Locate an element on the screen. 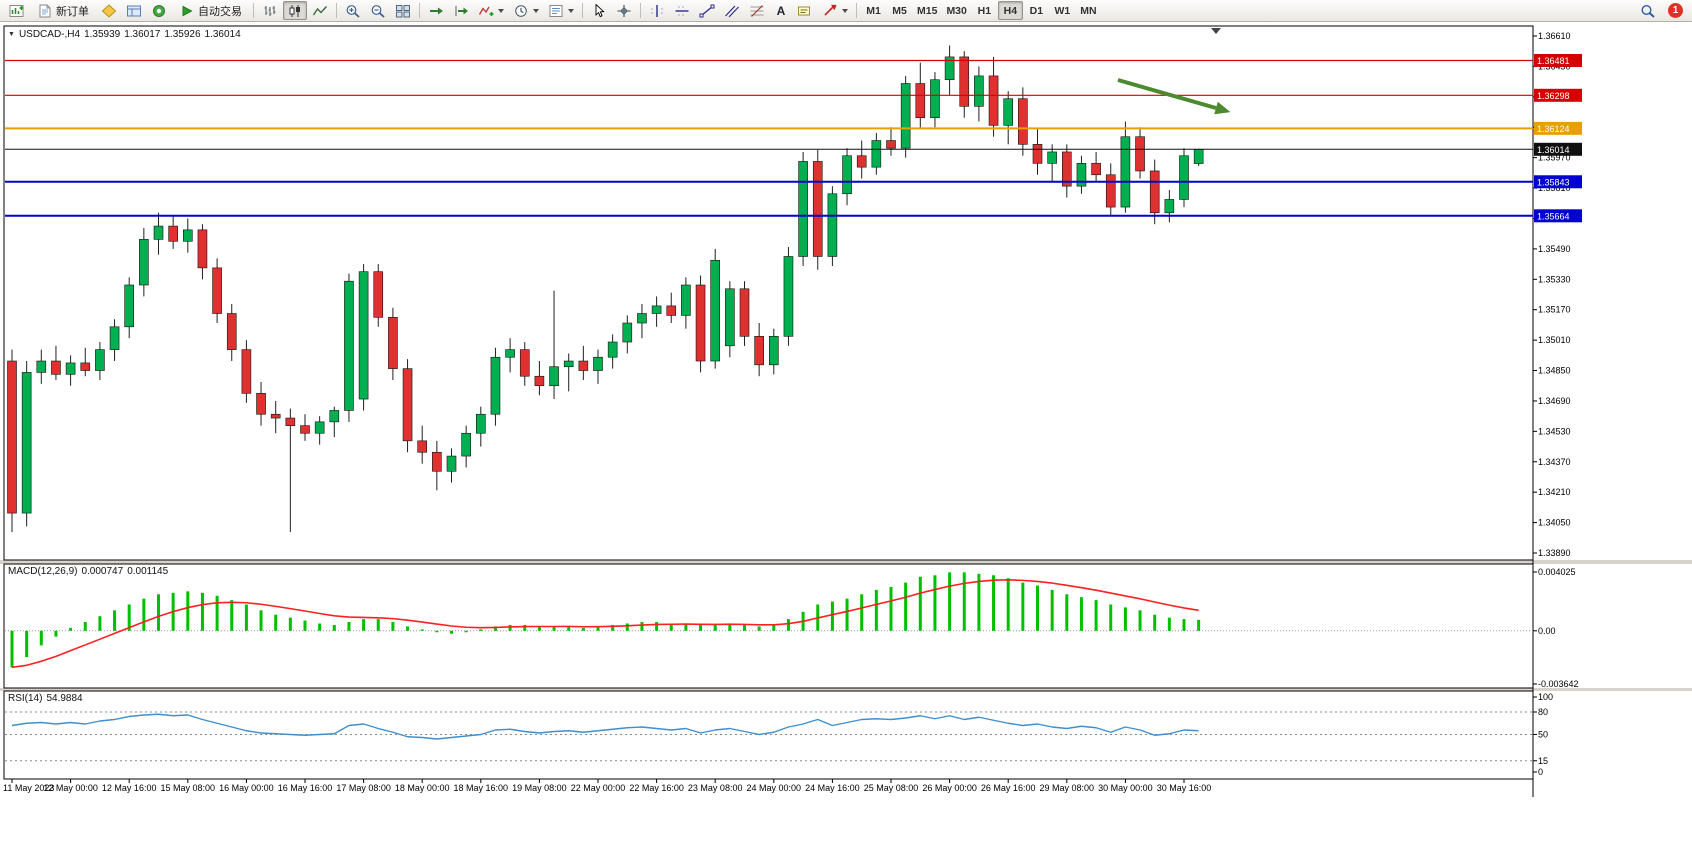 The height and width of the screenshot is (863, 1692). arrows-icon is located at coordinates (830, 10).